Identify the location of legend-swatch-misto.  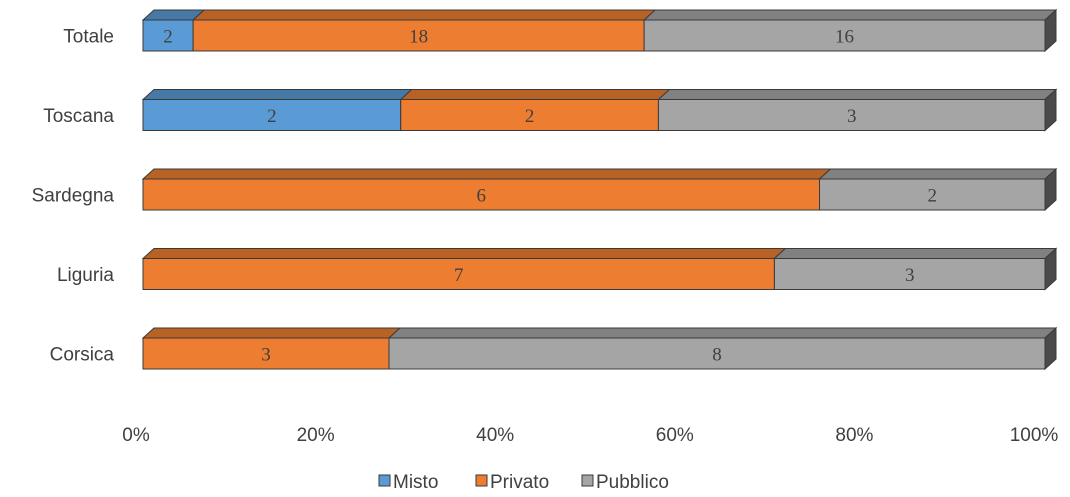
(384, 480).